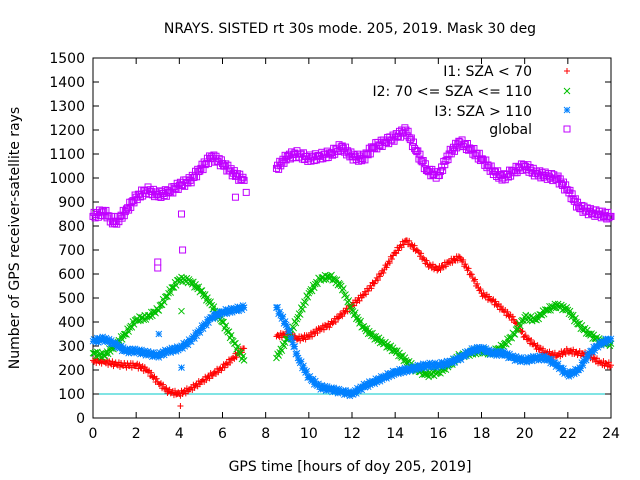 This screenshot has width=640, height=480. I want to click on y-tick-label: 1300, so click(67, 107).